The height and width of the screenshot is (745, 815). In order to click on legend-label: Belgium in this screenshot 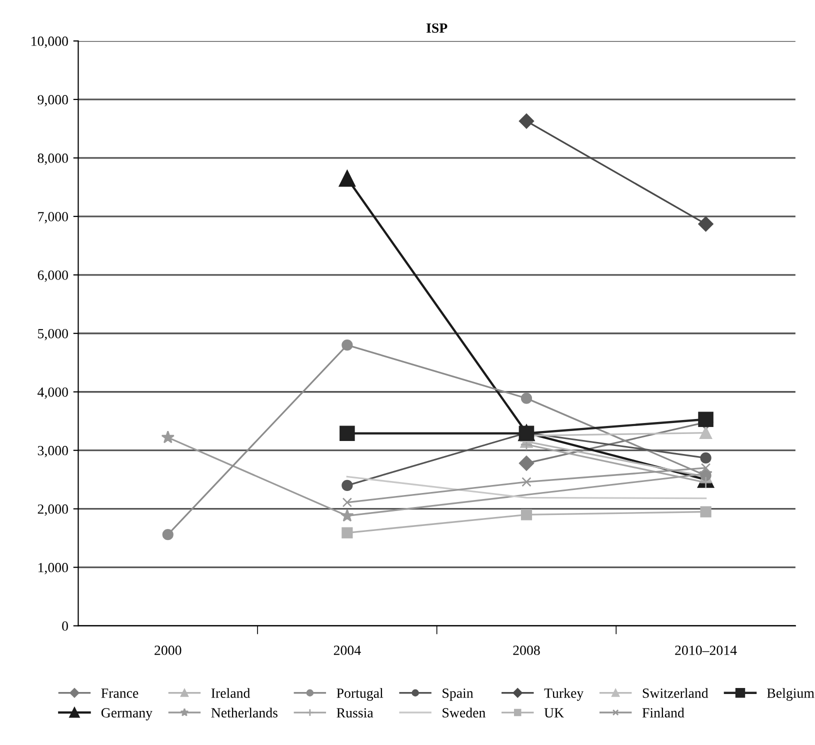, I will do `click(790, 694)`.